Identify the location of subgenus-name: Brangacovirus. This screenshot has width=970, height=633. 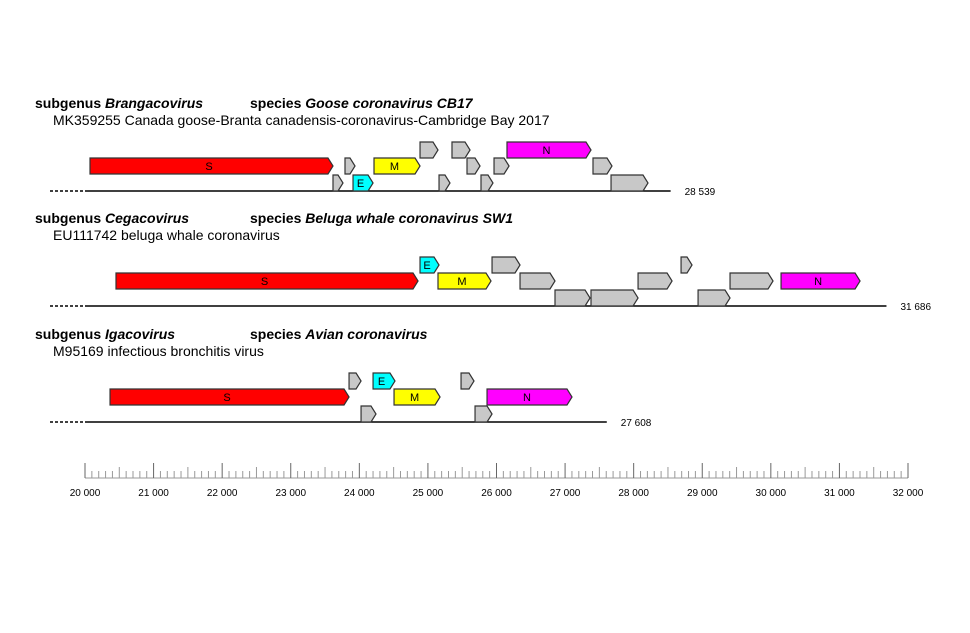
(154, 103).